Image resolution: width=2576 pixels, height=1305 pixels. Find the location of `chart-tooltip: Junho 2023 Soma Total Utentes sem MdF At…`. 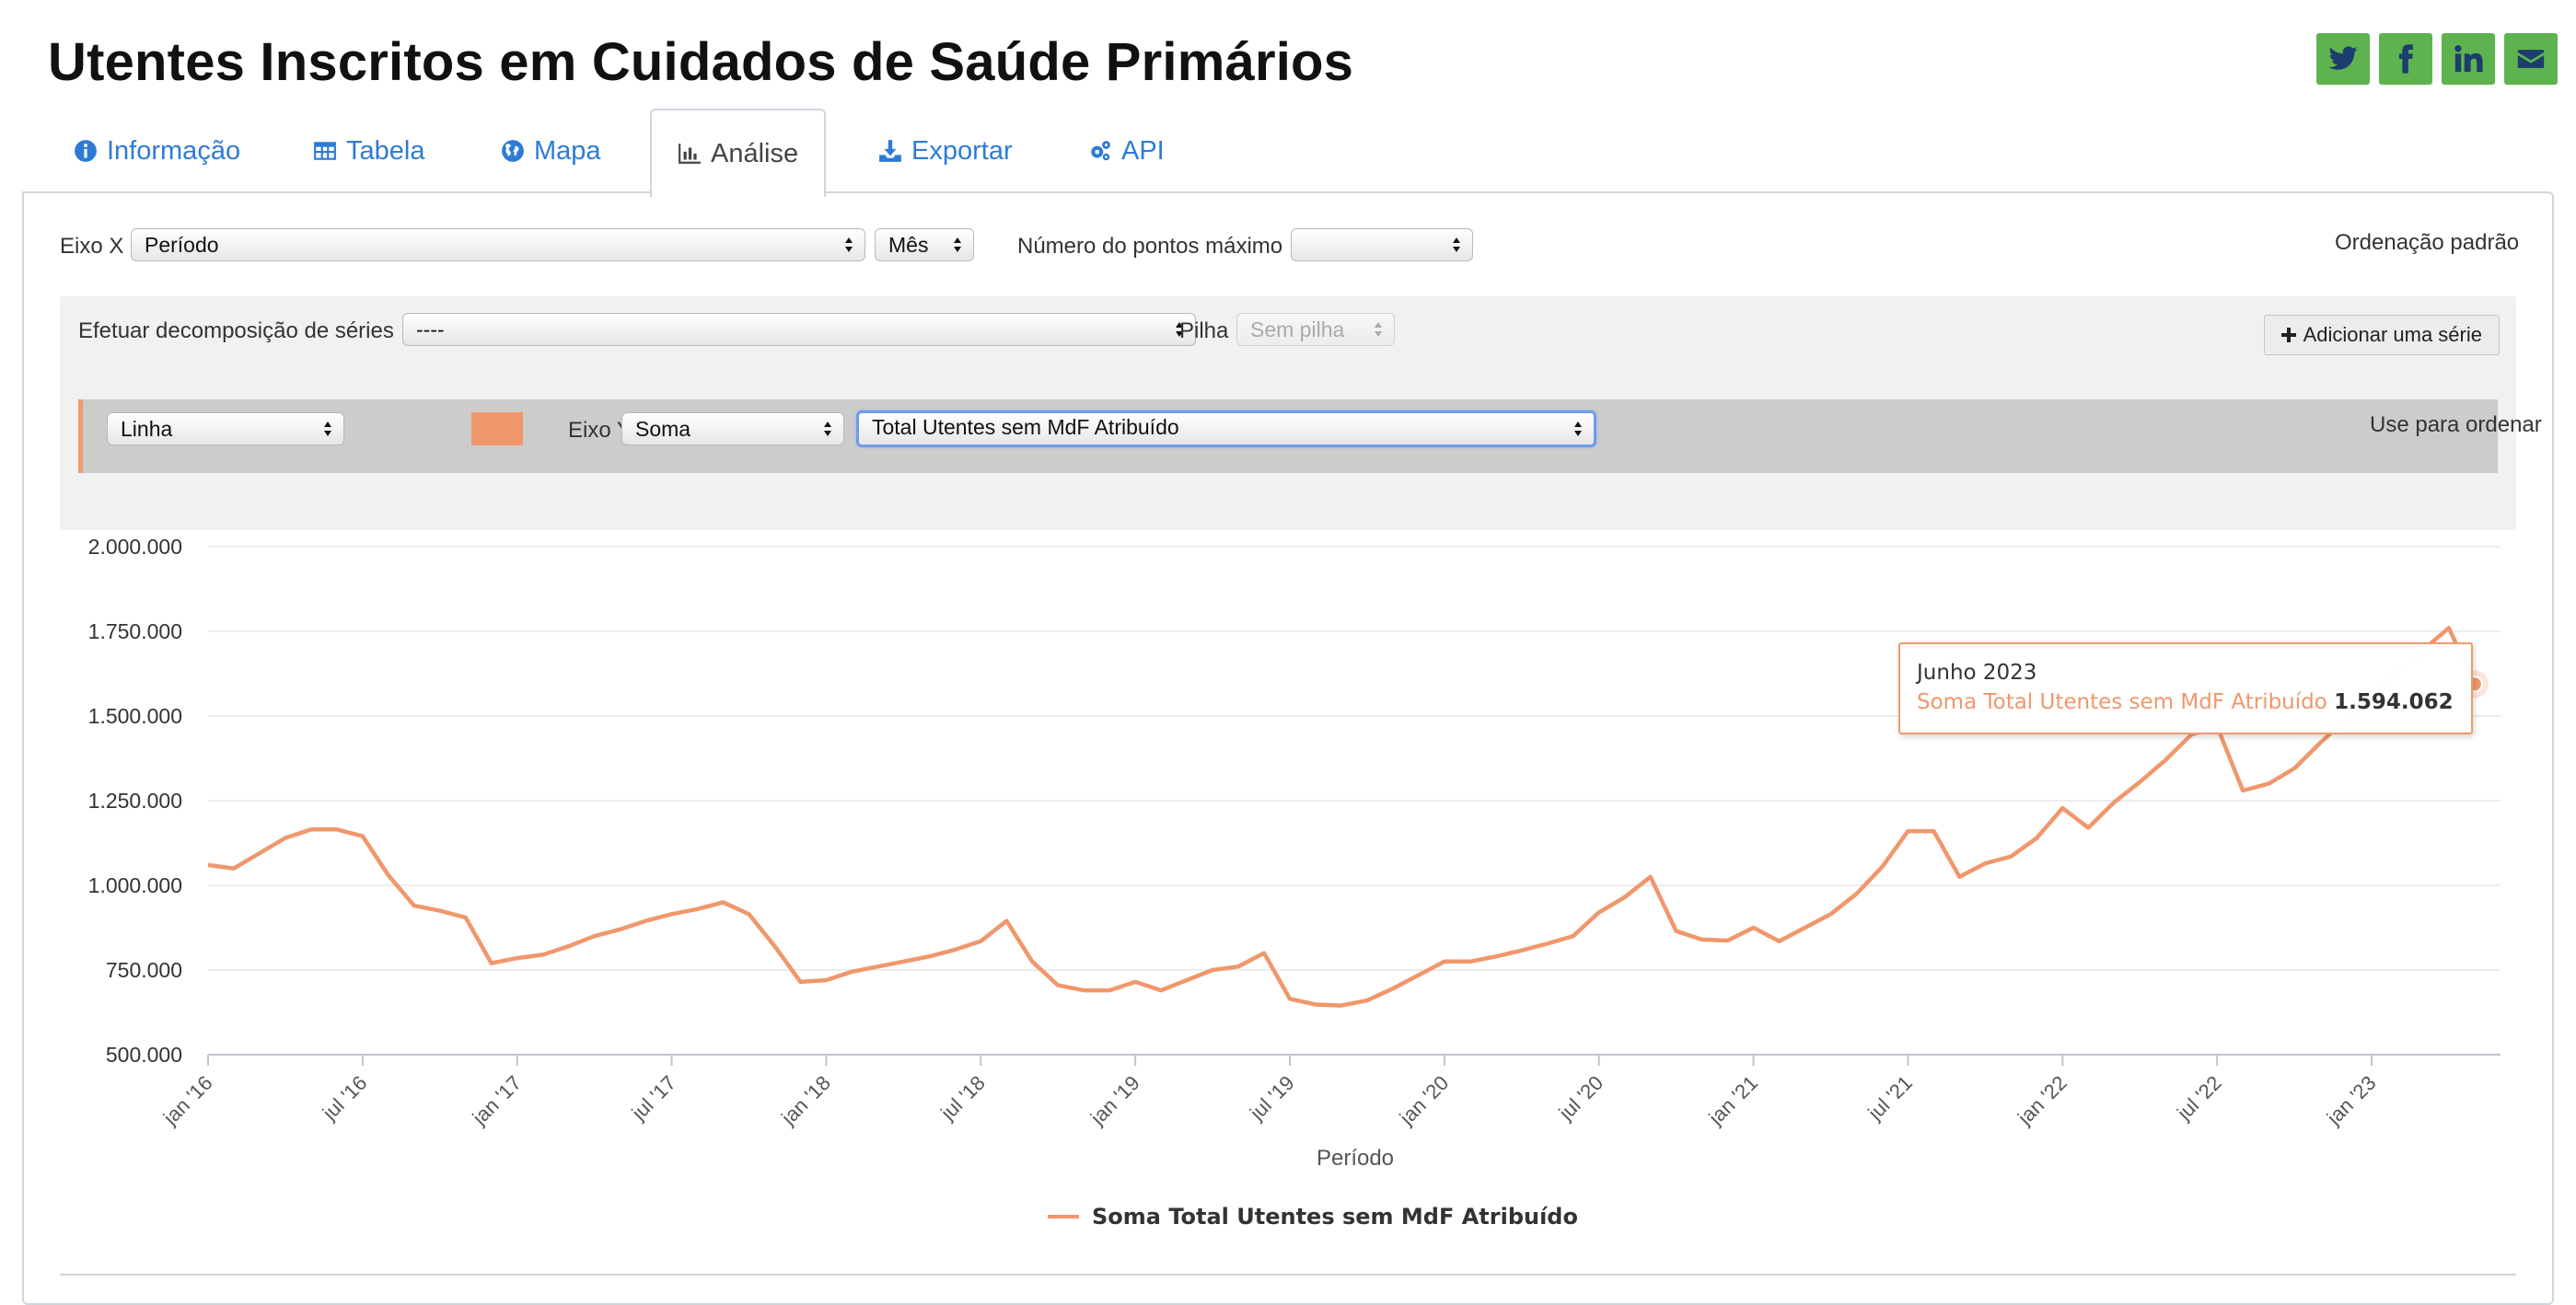

chart-tooltip: Junho 2023 Soma Total Utentes sem MdF At… is located at coordinates (2185, 688).